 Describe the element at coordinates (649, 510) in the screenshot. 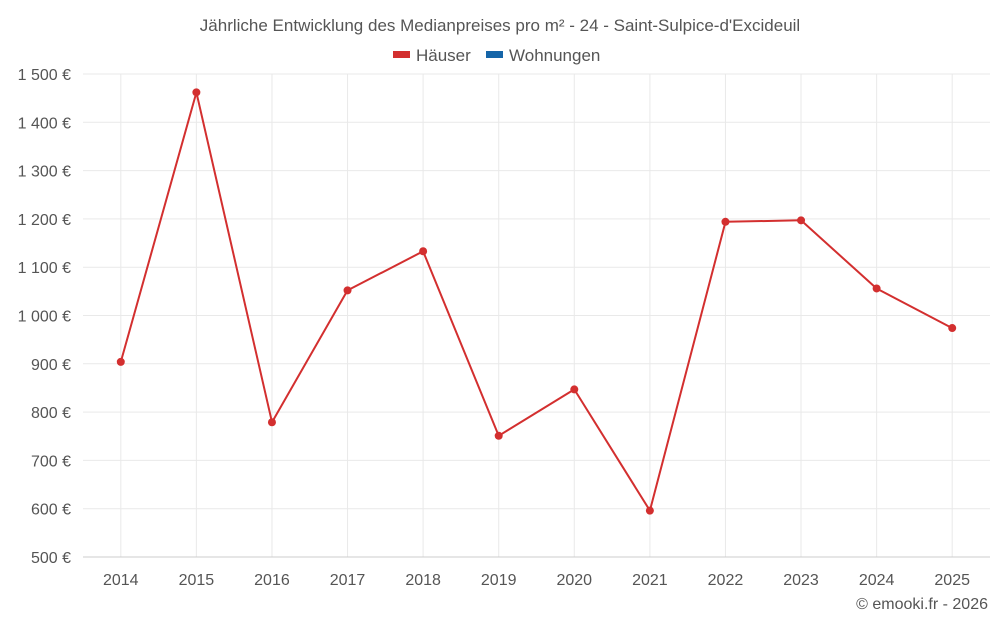

I see `data-point-2021` at that location.